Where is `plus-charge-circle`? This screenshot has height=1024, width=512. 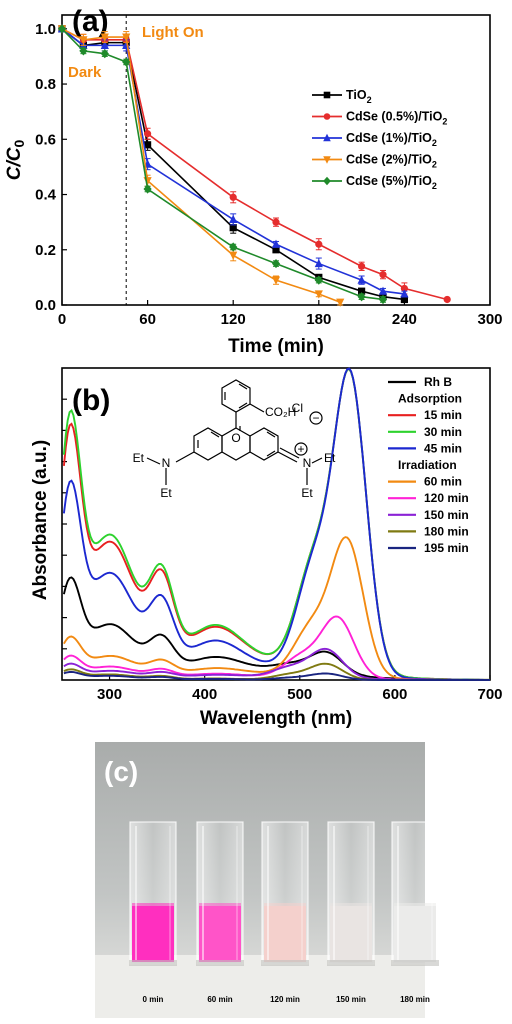 plus-charge-circle is located at coordinates (301, 449).